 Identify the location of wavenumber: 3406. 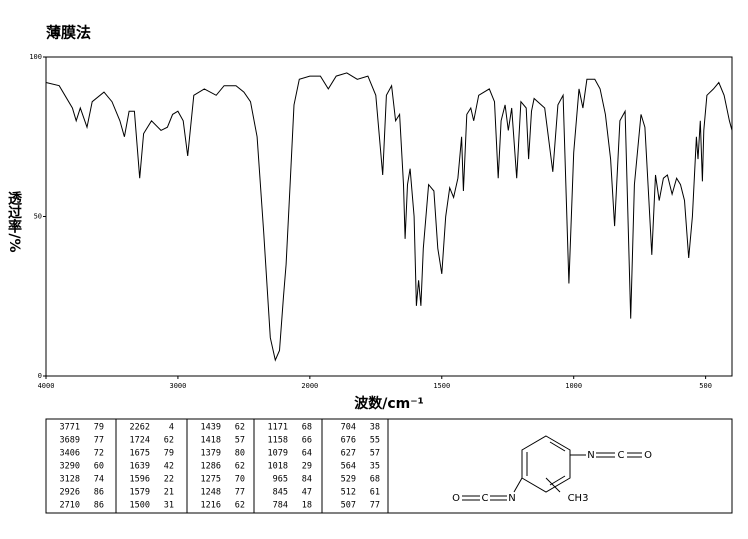
(70, 454).